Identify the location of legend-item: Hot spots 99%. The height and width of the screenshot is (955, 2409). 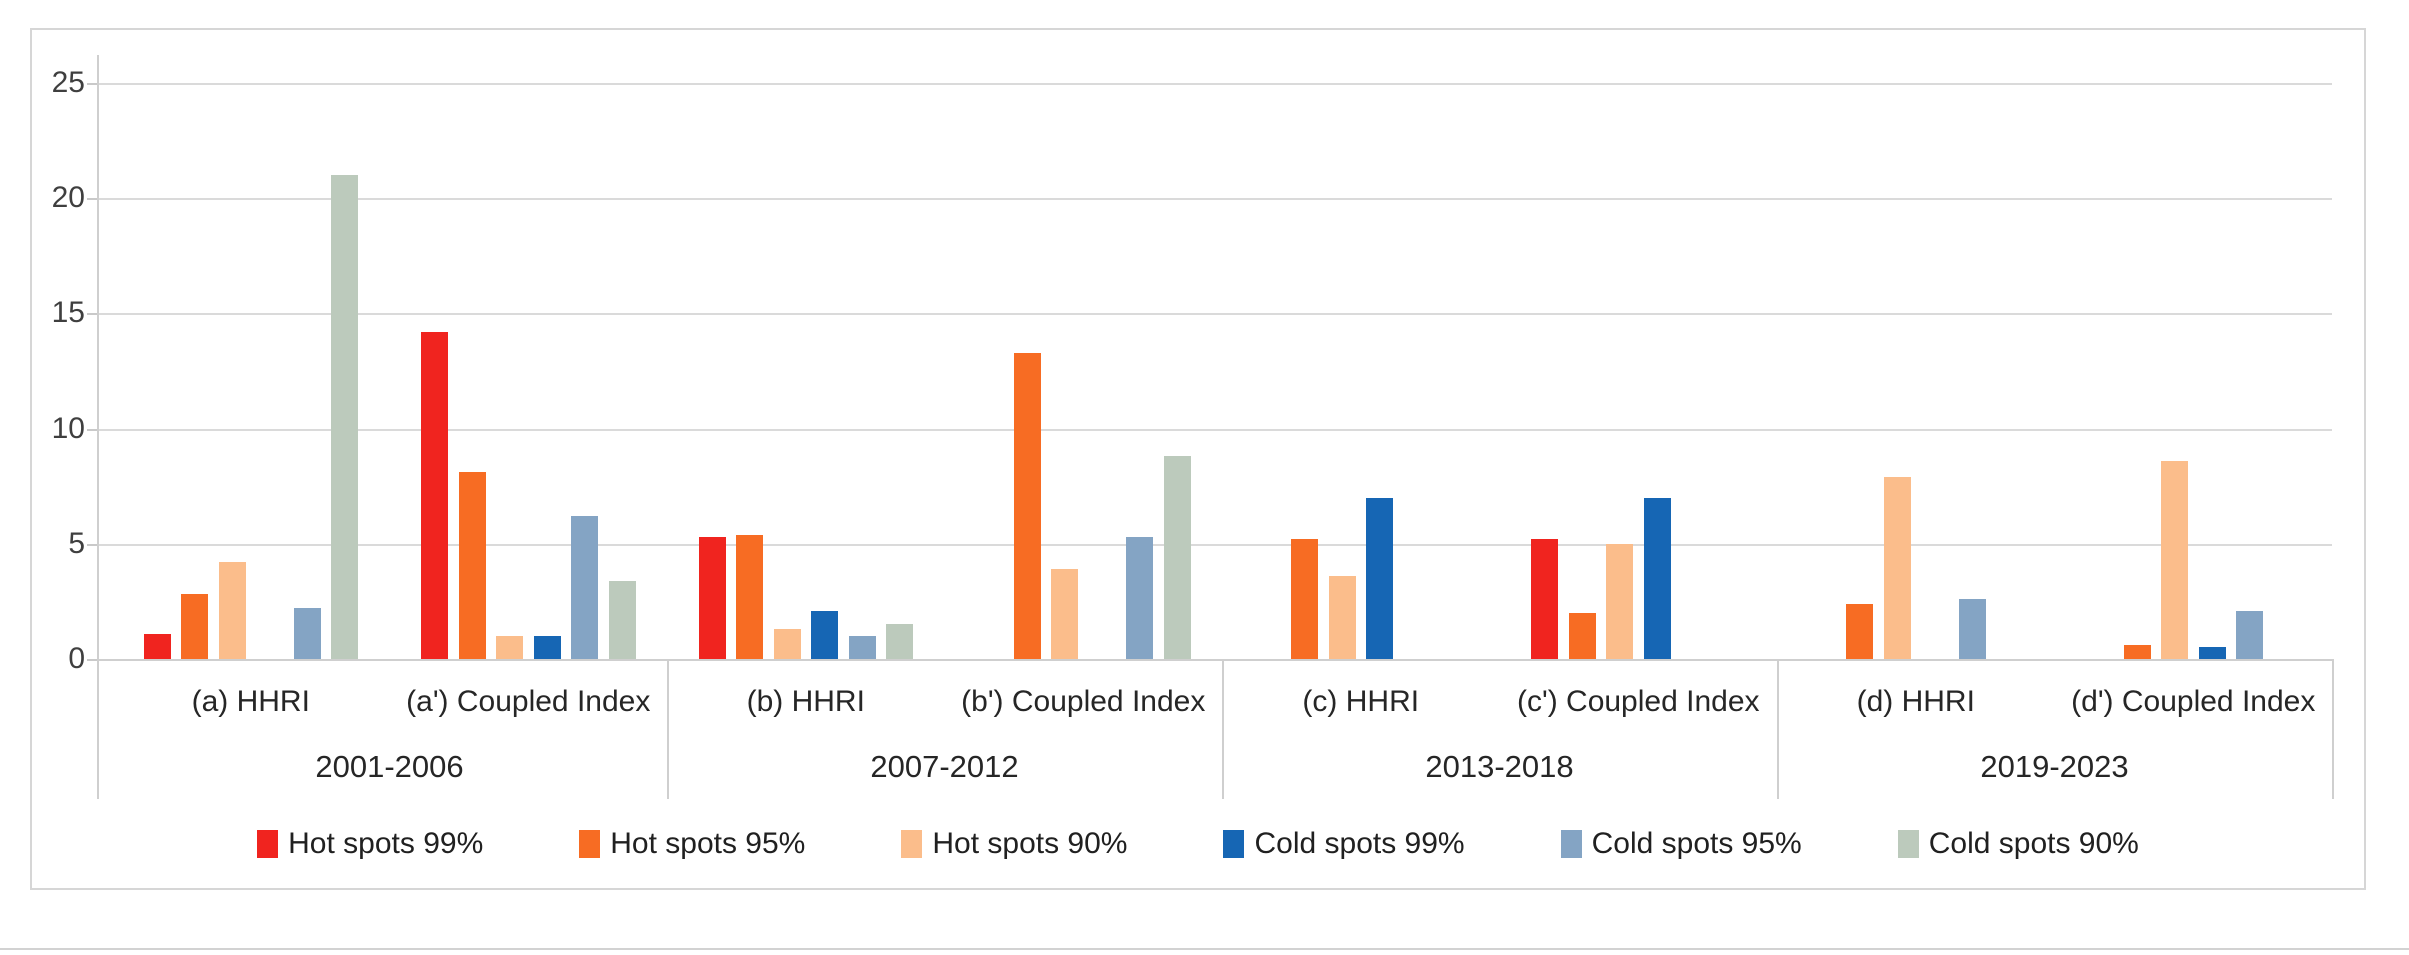
(370, 844).